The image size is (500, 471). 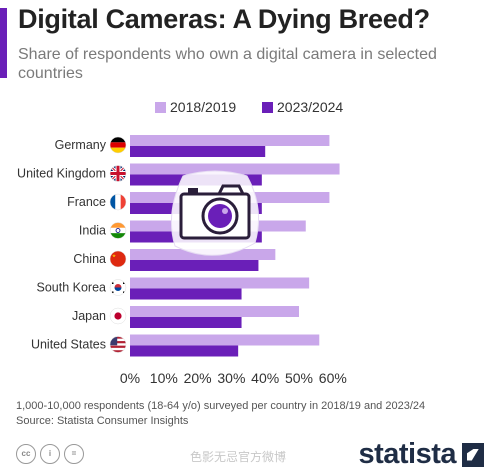 I want to click on footer: cc i = 色影无忌官方微博 statista, so click(x=250, y=453).